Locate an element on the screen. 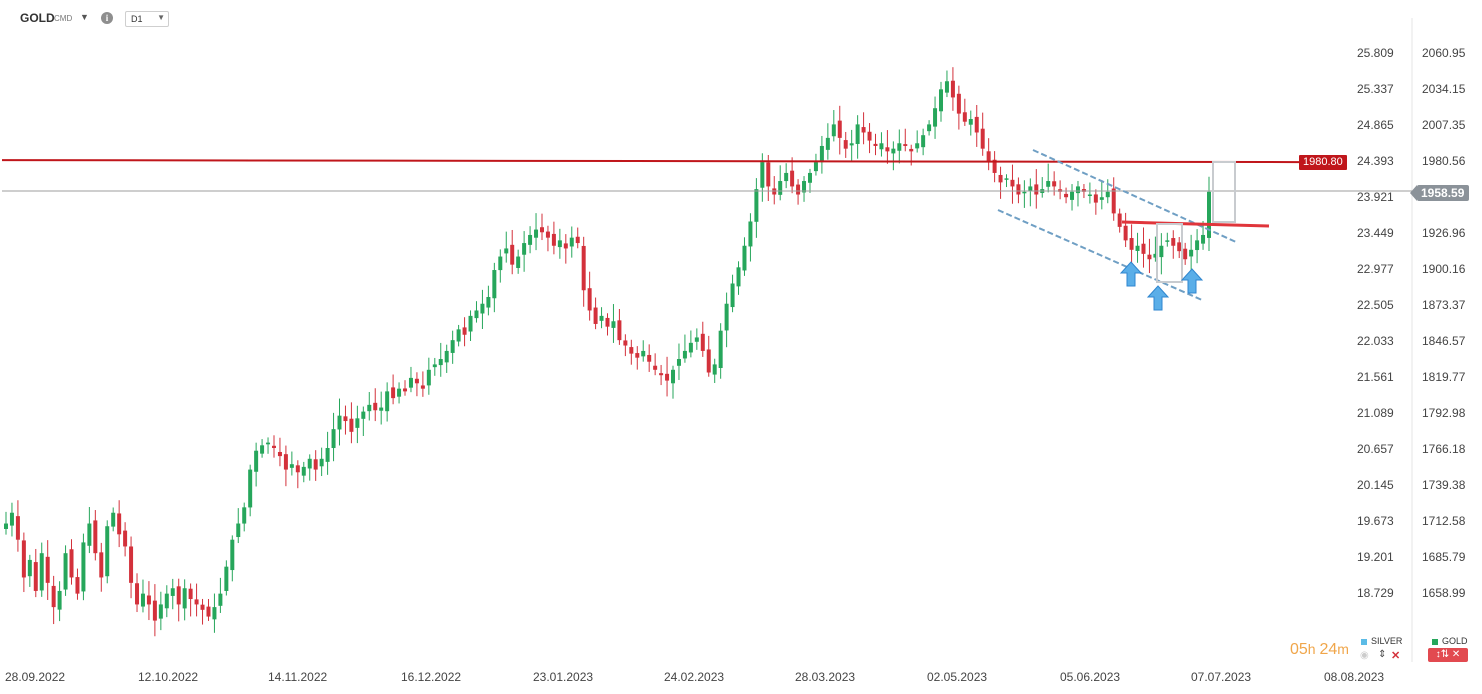 This screenshot has width=1482, height=694. silver-tick-label: 21.561 is located at coordinates (1375, 377).